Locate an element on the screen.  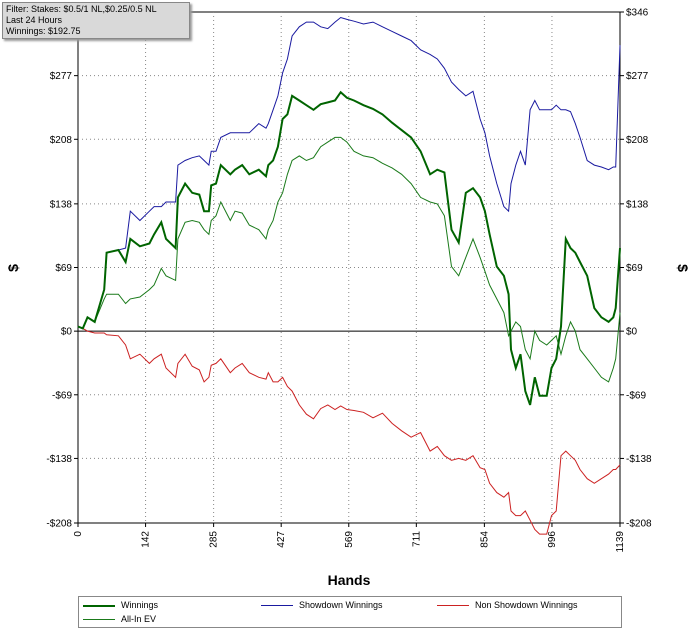
filter-stakes-text: Filter: Stakes: $0.5/1 NL,$0.25/0.5 NL is located at coordinates (81, 9).